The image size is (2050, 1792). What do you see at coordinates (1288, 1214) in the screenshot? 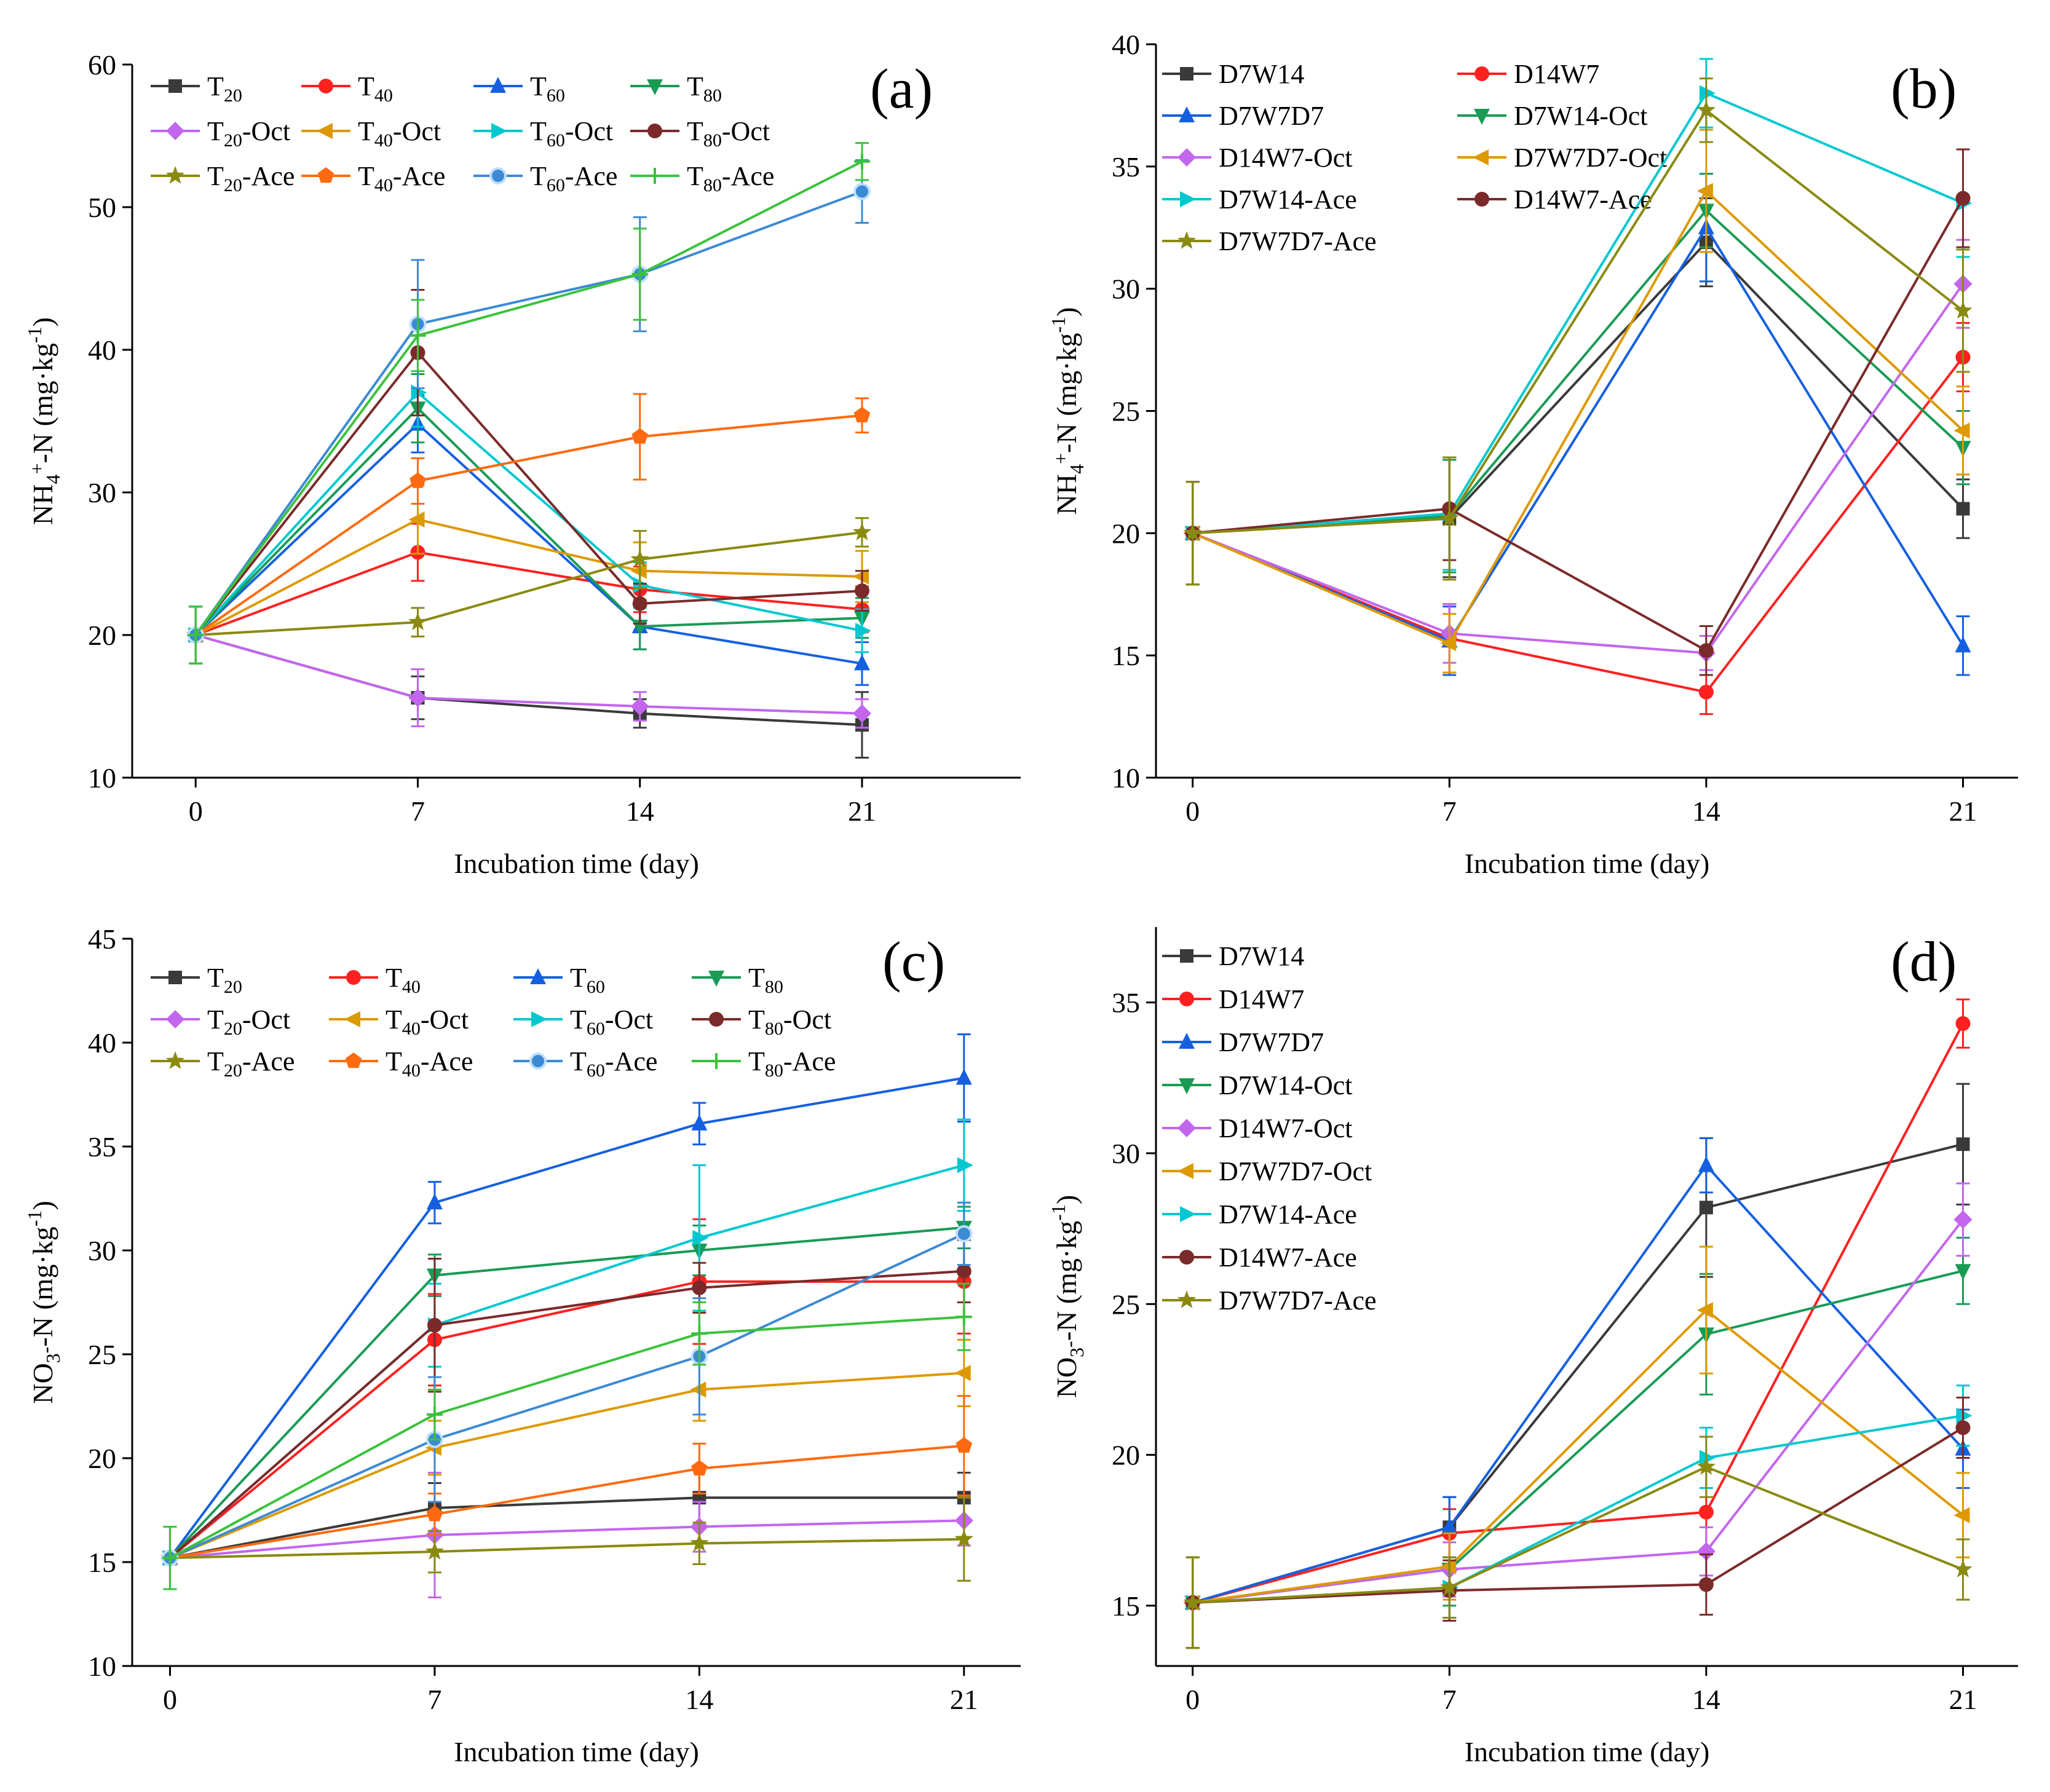
I see `legend-label: D7W14-Ace` at bounding box center [1288, 1214].